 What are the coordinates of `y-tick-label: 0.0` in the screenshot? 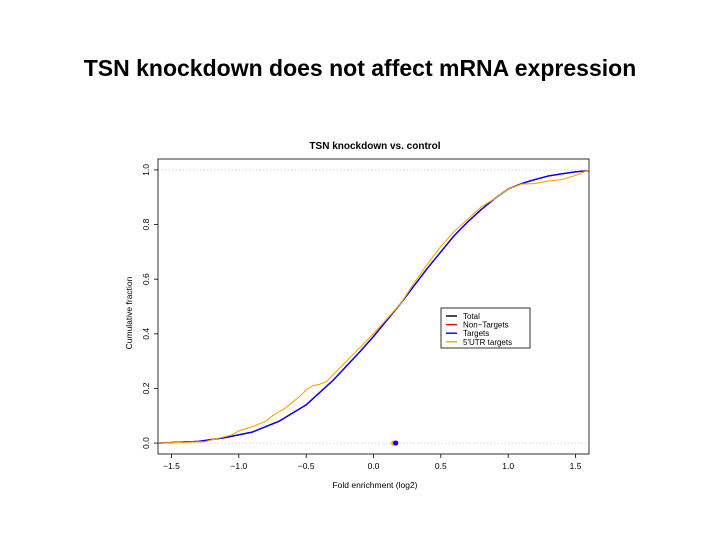 It's located at (146, 443).